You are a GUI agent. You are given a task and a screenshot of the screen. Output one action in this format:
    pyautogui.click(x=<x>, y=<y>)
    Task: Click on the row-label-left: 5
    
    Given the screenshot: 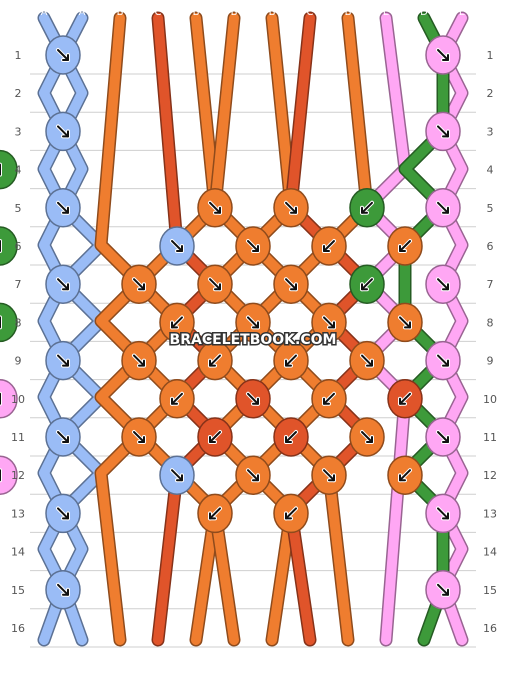 What is the action you would take?
    pyautogui.click(x=18, y=208)
    